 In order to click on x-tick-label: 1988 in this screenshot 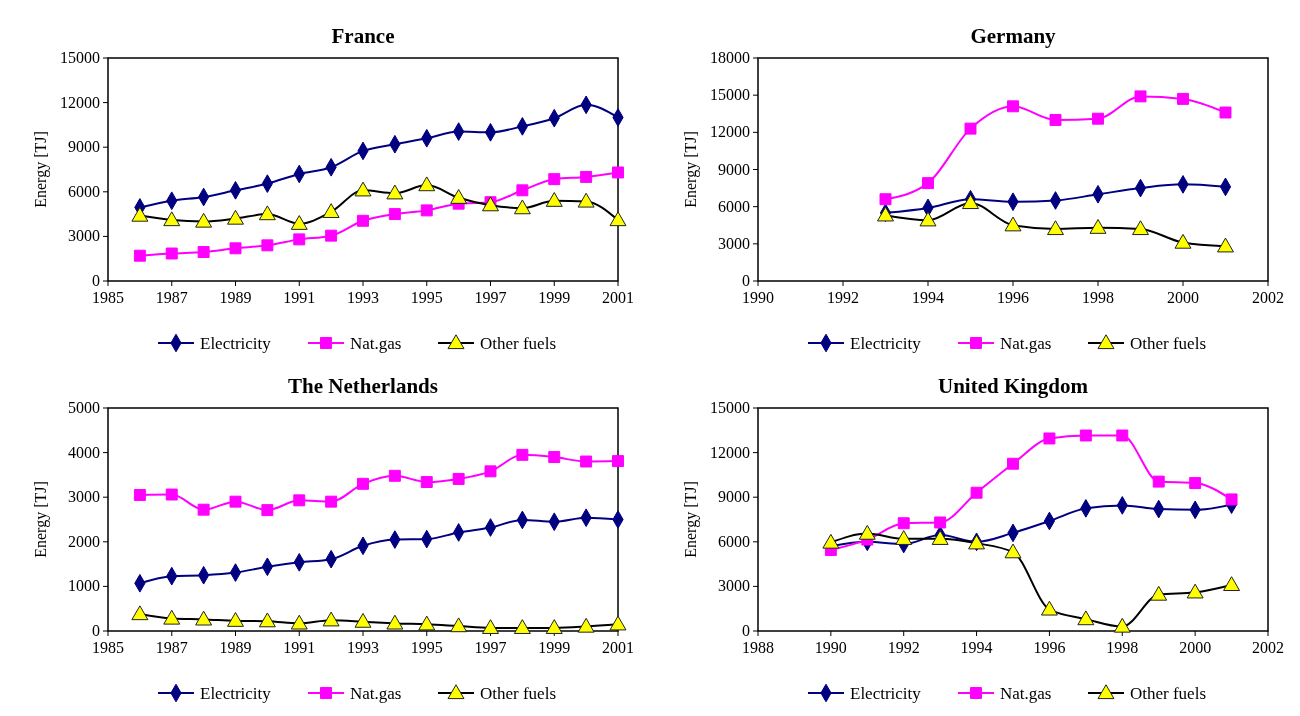, I will do `click(758, 647)`.